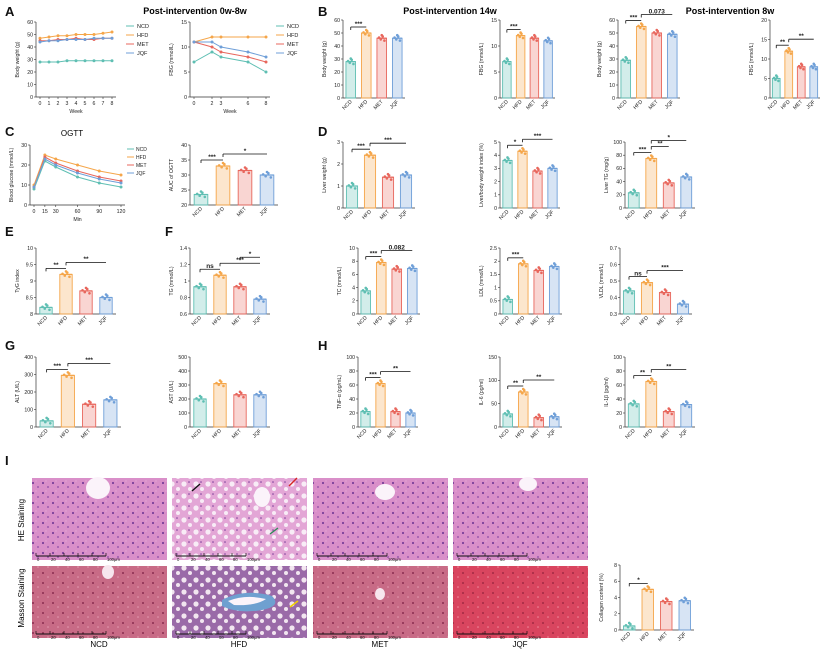  I want to click on series-line-ncd, so click(230, 62).